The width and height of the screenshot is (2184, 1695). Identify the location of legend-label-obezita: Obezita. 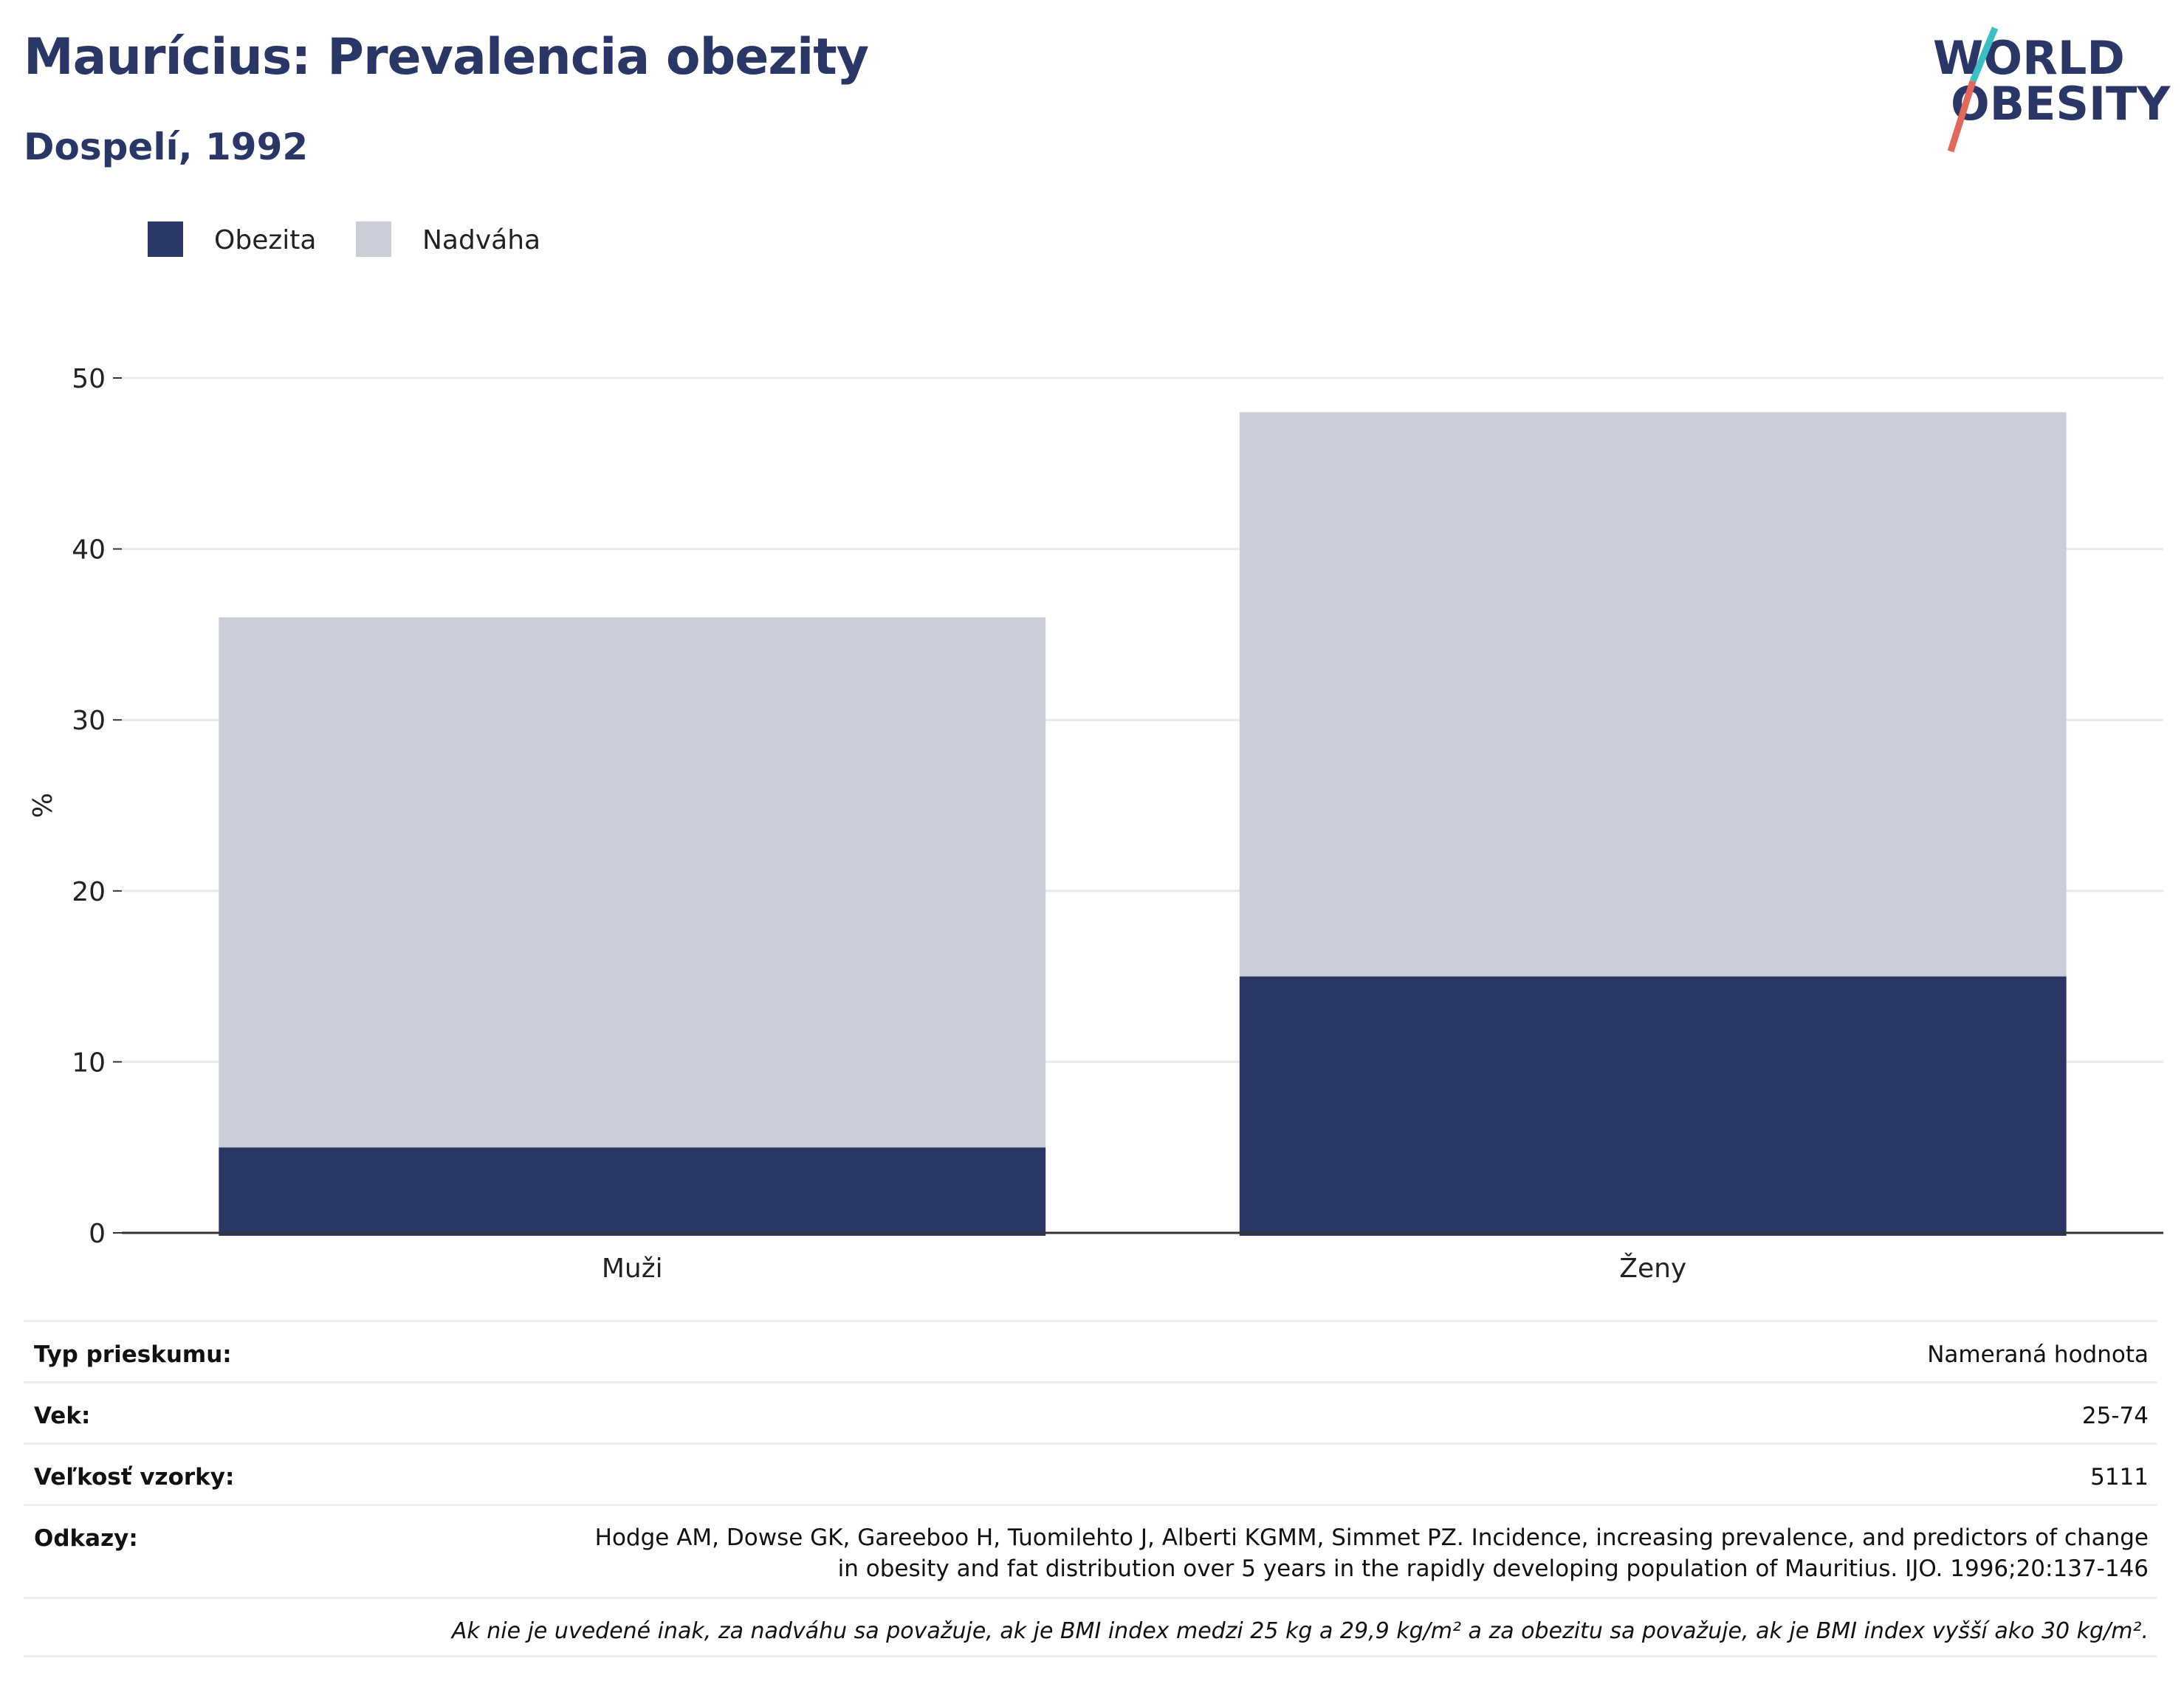
(265, 240).